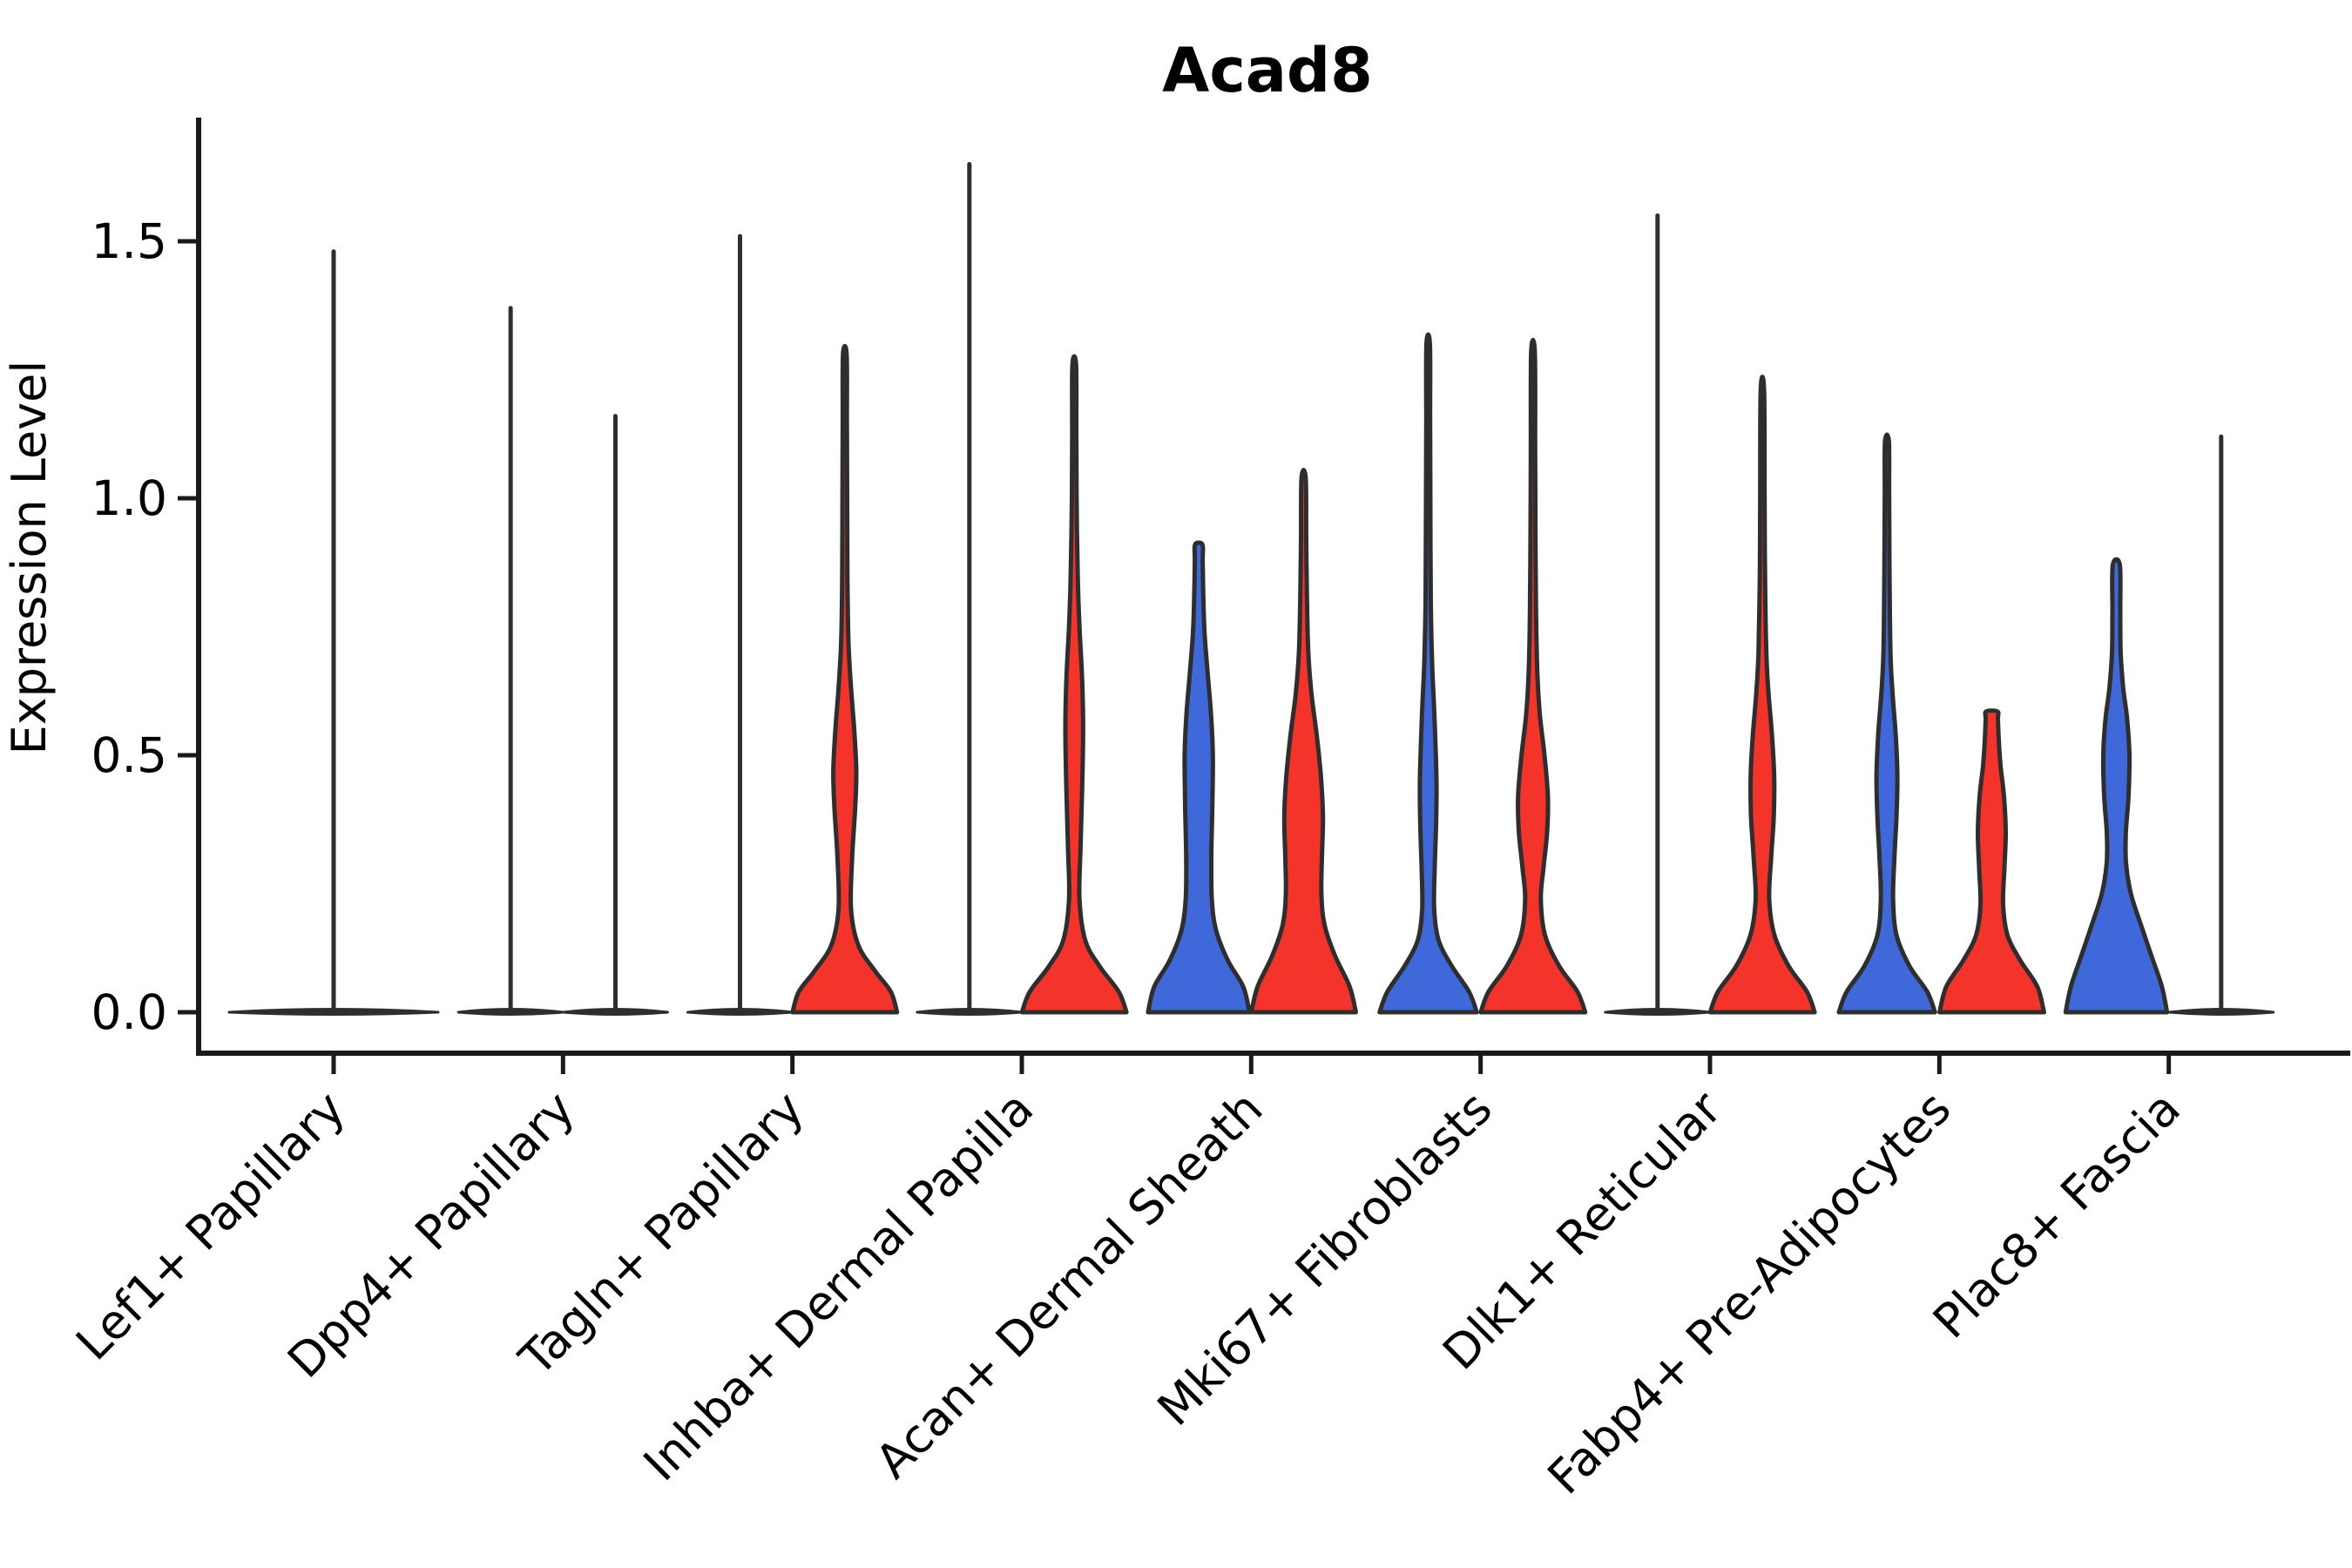  Describe the element at coordinates (1886, 723) in the screenshot. I see `violin-blue-7-left` at that location.